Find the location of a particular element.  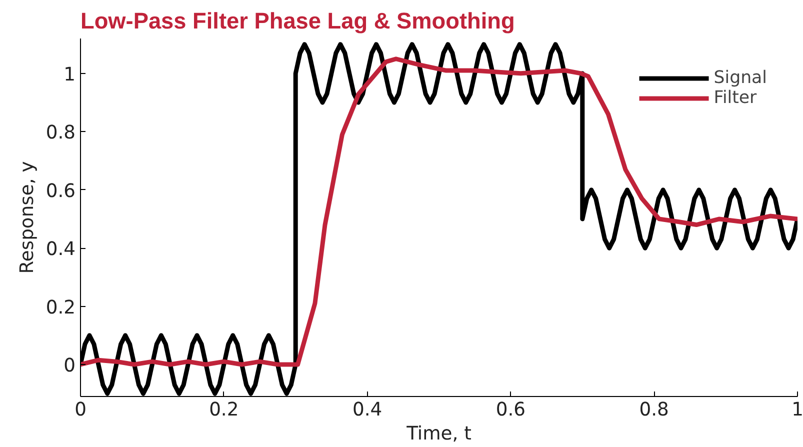

x-tick-label: 0.6 is located at coordinates (511, 410).